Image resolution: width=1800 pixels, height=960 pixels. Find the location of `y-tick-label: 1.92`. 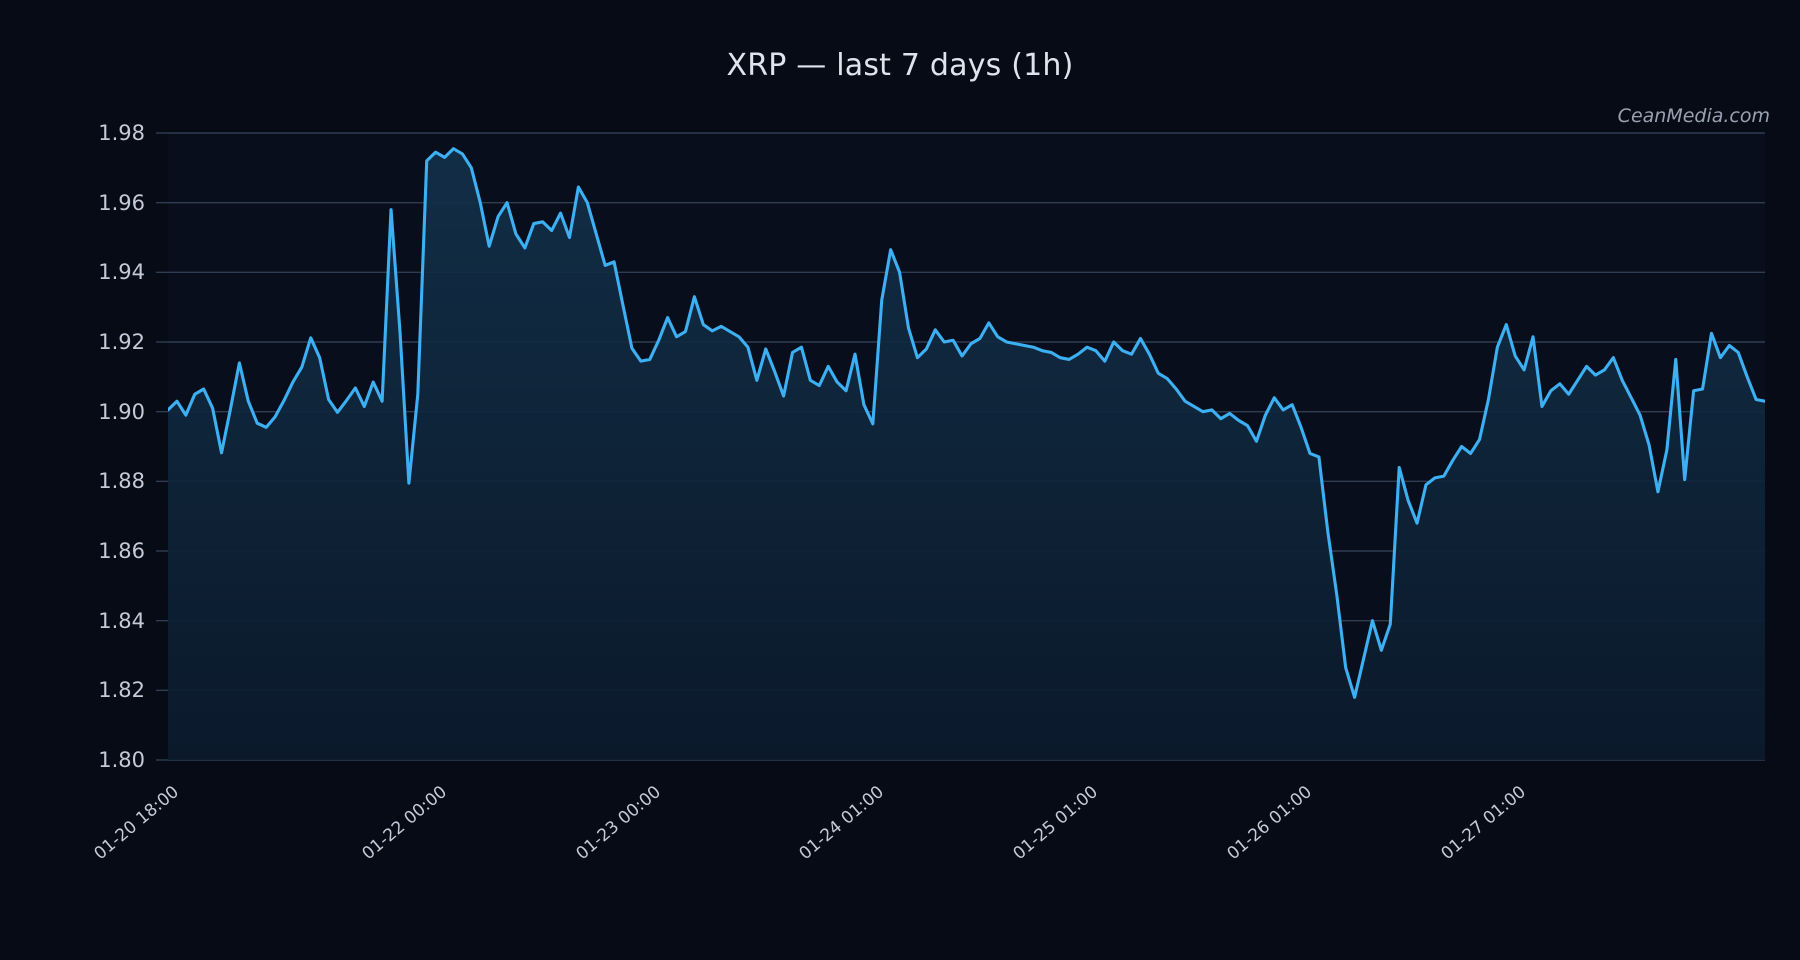

y-tick-label: 1.92 is located at coordinates (121, 342).